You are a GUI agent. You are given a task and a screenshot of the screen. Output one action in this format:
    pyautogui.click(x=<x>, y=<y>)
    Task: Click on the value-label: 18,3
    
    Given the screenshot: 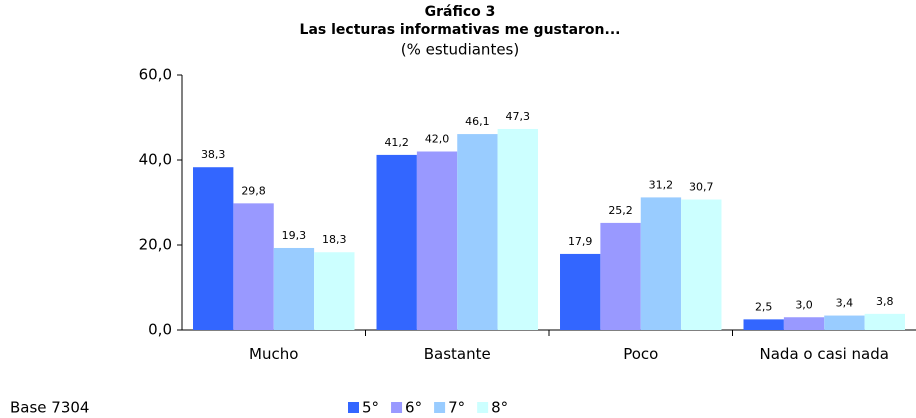 What is the action you would take?
    pyautogui.click(x=334, y=239)
    